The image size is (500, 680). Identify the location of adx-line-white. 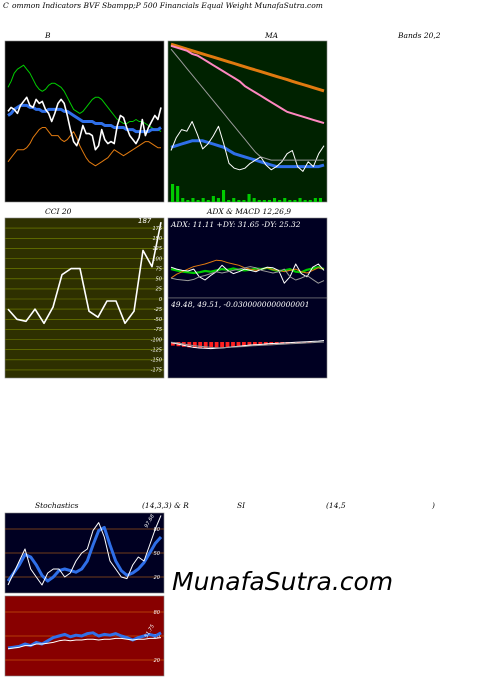
(247, 273).